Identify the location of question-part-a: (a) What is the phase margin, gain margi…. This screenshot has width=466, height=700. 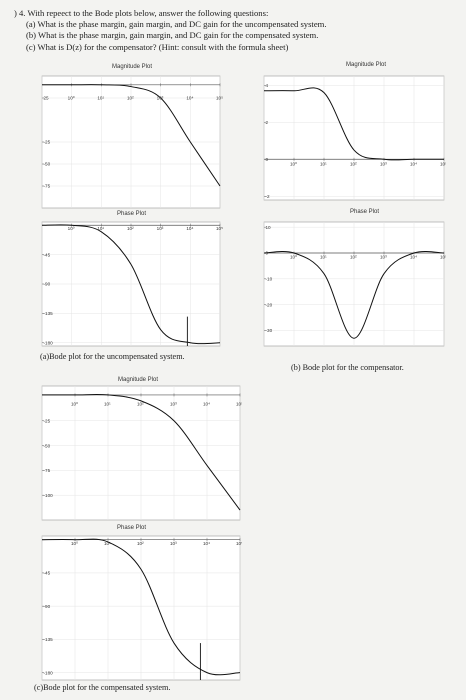
(176, 24).